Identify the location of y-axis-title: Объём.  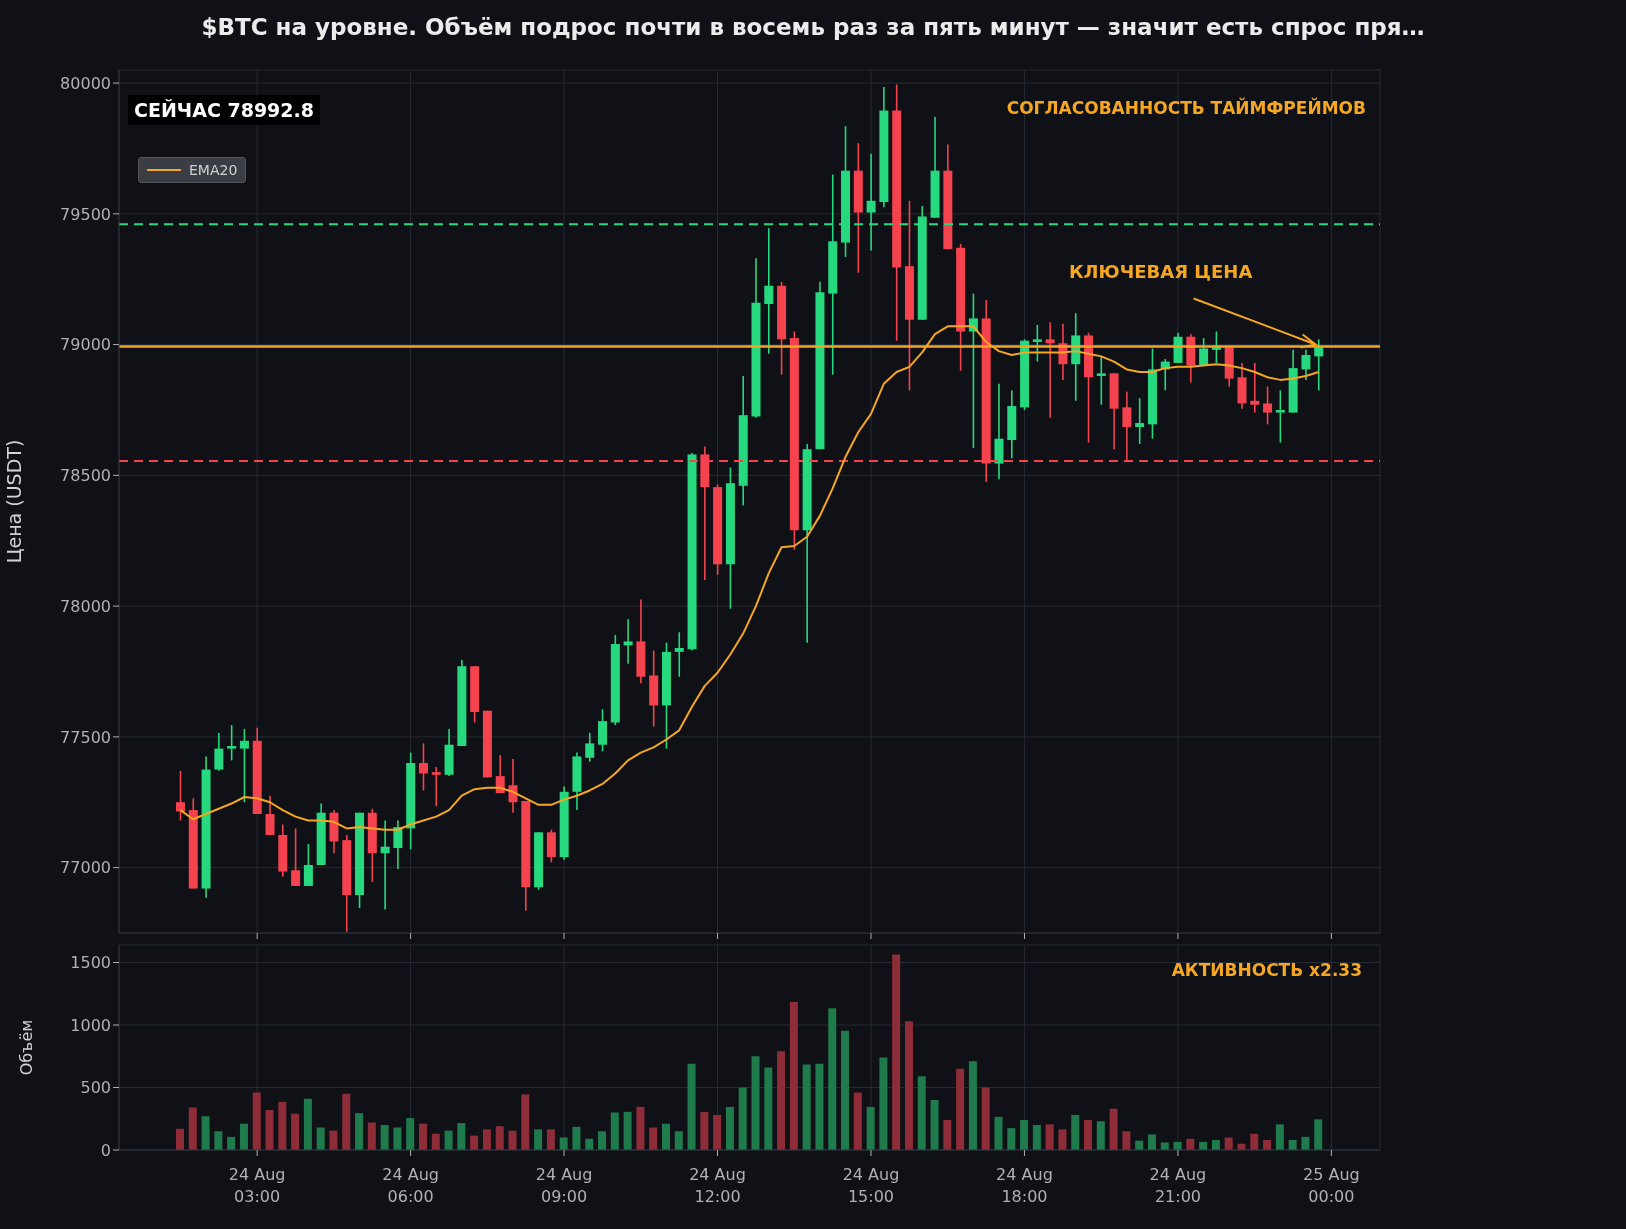
(26, 1047).